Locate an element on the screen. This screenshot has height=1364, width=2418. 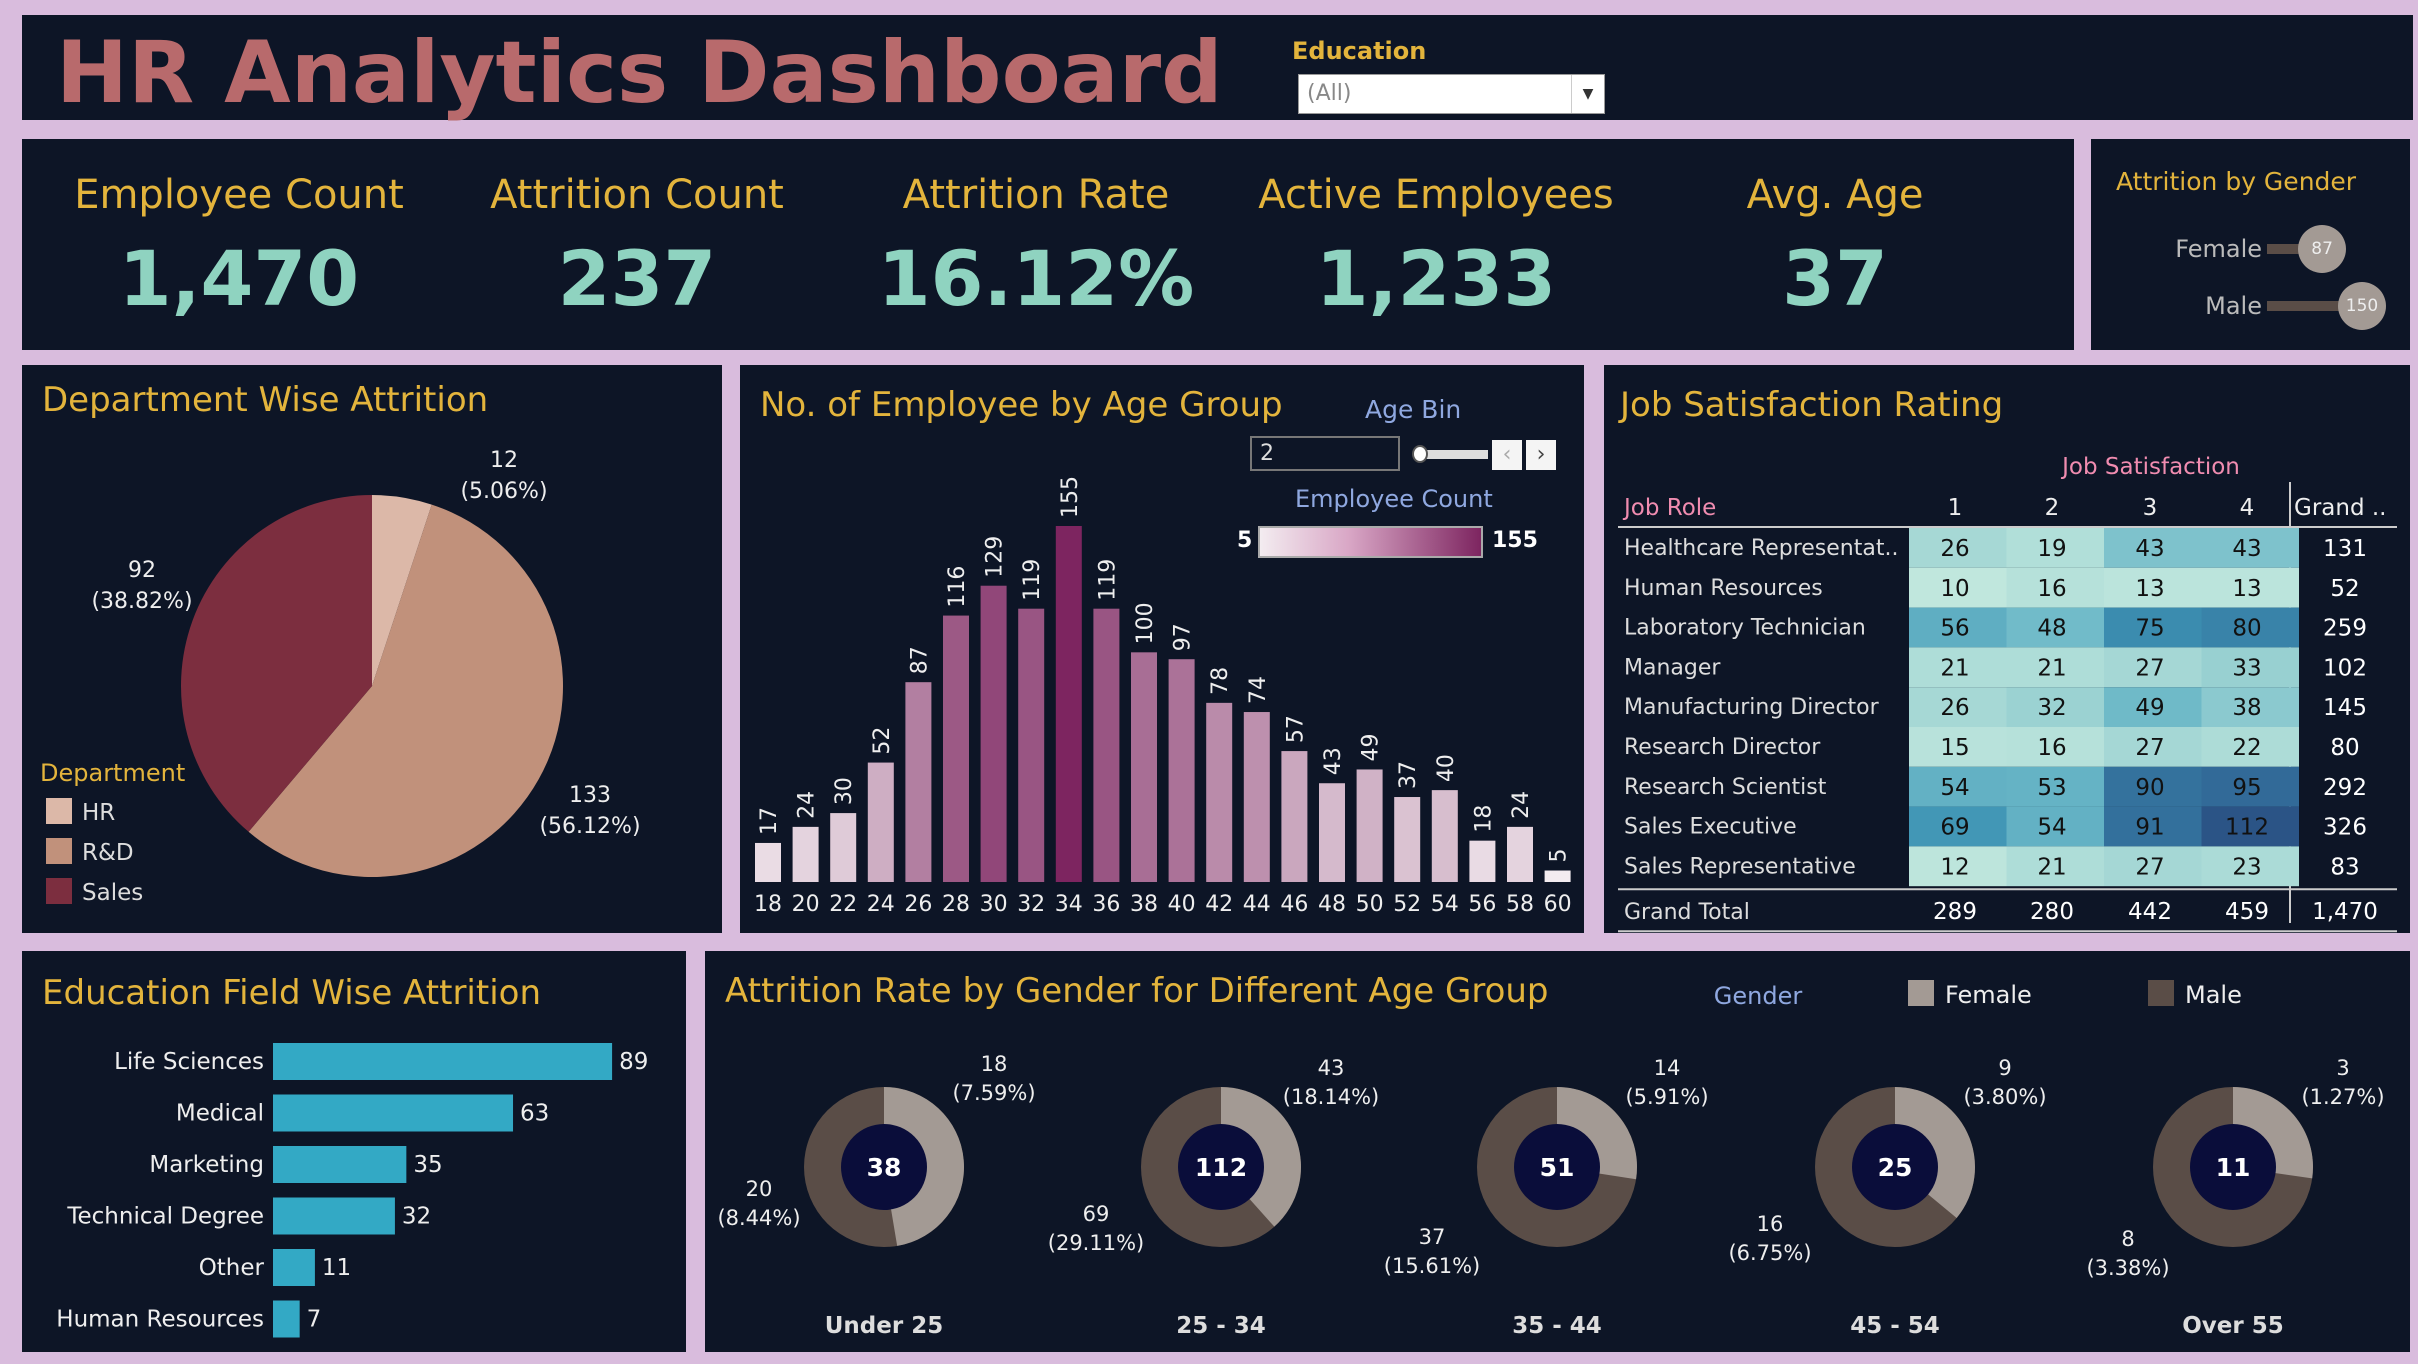
age-group-label: 35 - 44 is located at coordinates (1557, 1326).